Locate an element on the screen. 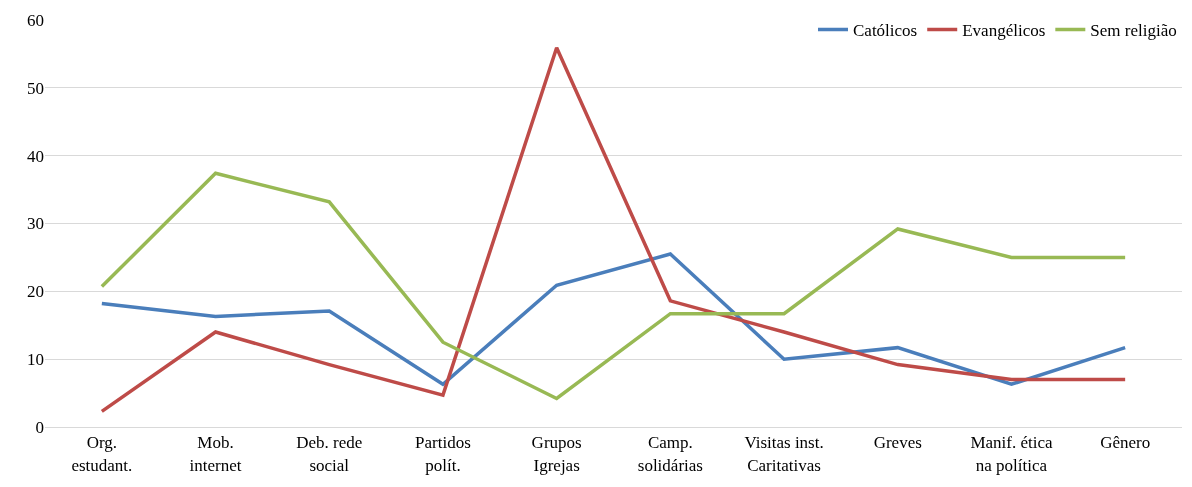  x-tick-label: Mob. internet is located at coordinates (215, 454).